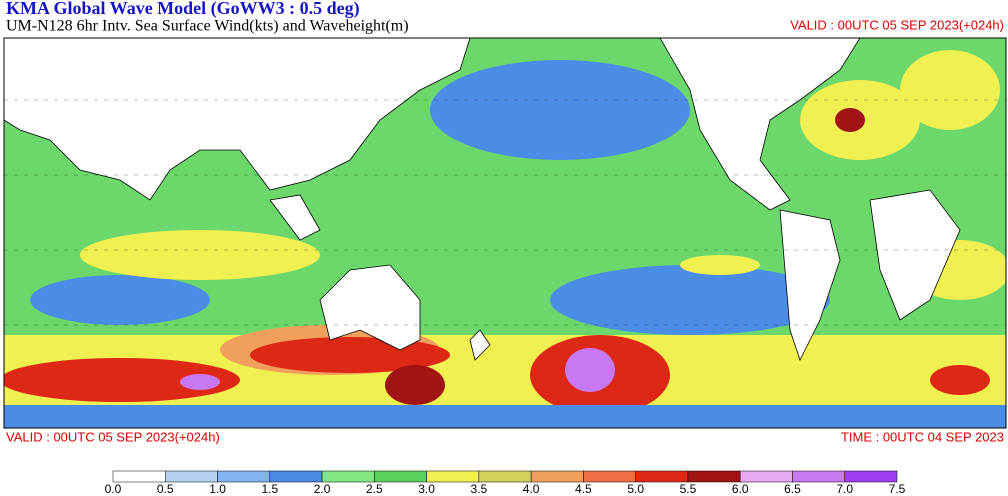 This screenshot has width=1008, height=496. What do you see at coordinates (479, 489) in the screenshot?
I see `colorbar-label: 3.5` at bounding box center [479, 489].